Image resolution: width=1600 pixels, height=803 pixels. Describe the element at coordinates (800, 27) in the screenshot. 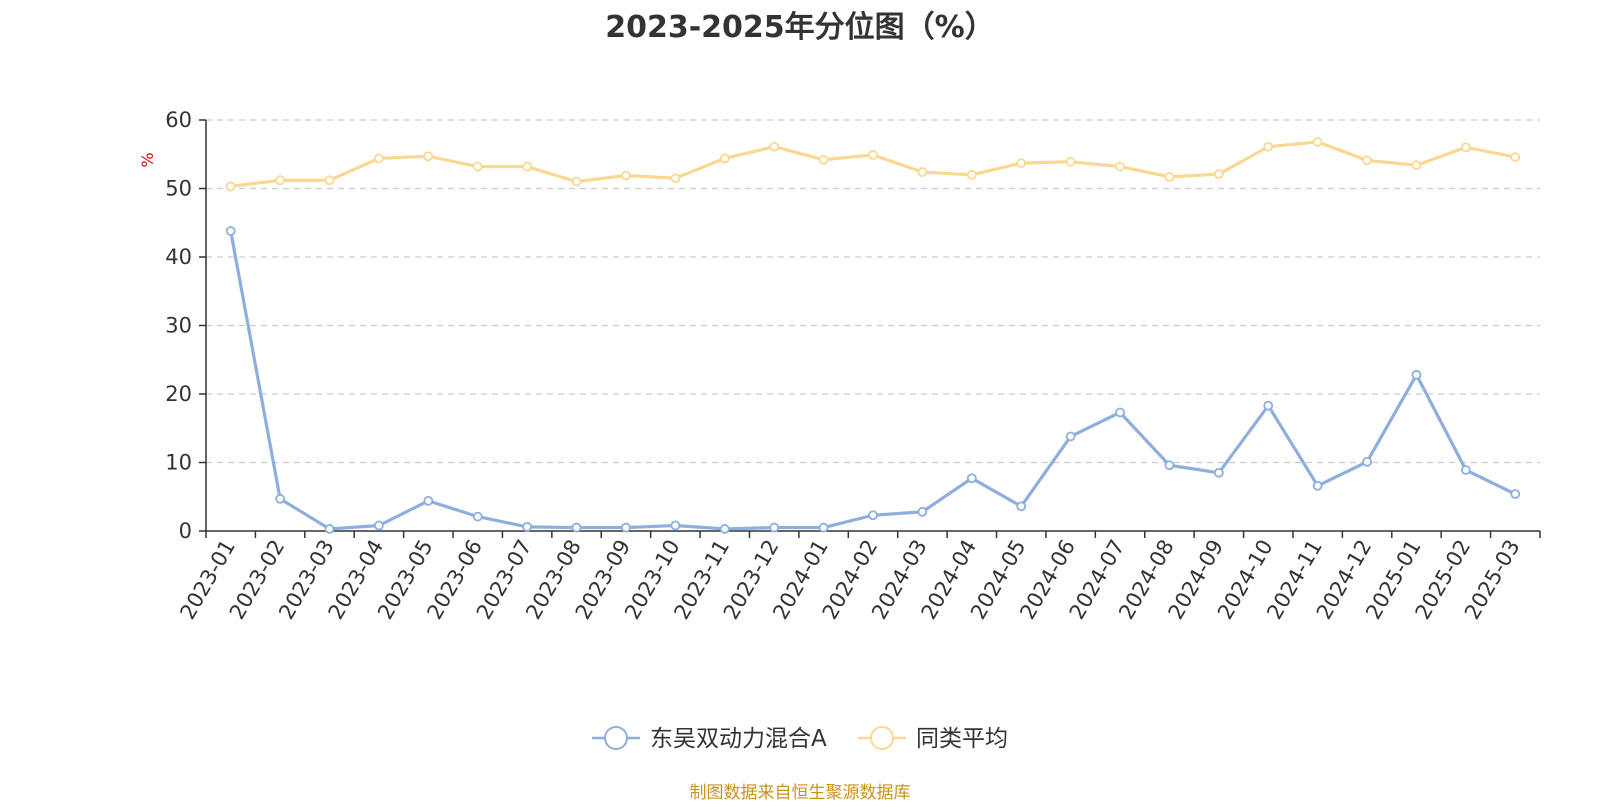

I see `chart-title: 2023-2025年分位图（%）` at that location.